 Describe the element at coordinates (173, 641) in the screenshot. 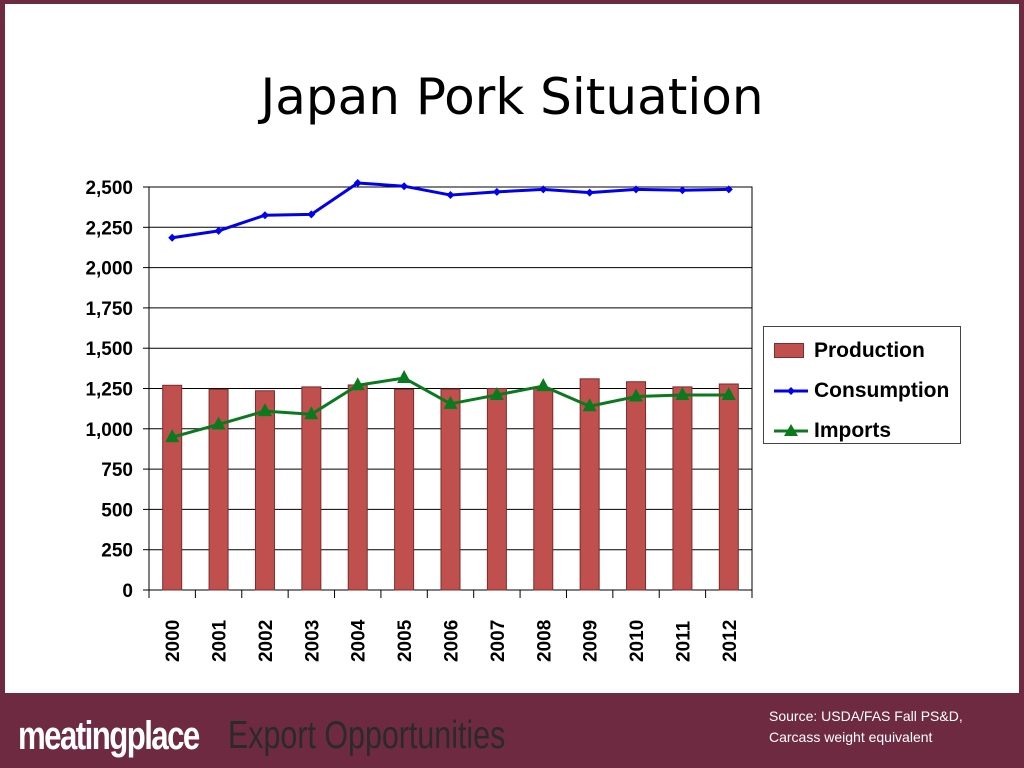

I see `x-tick-label: 2000` at that location.